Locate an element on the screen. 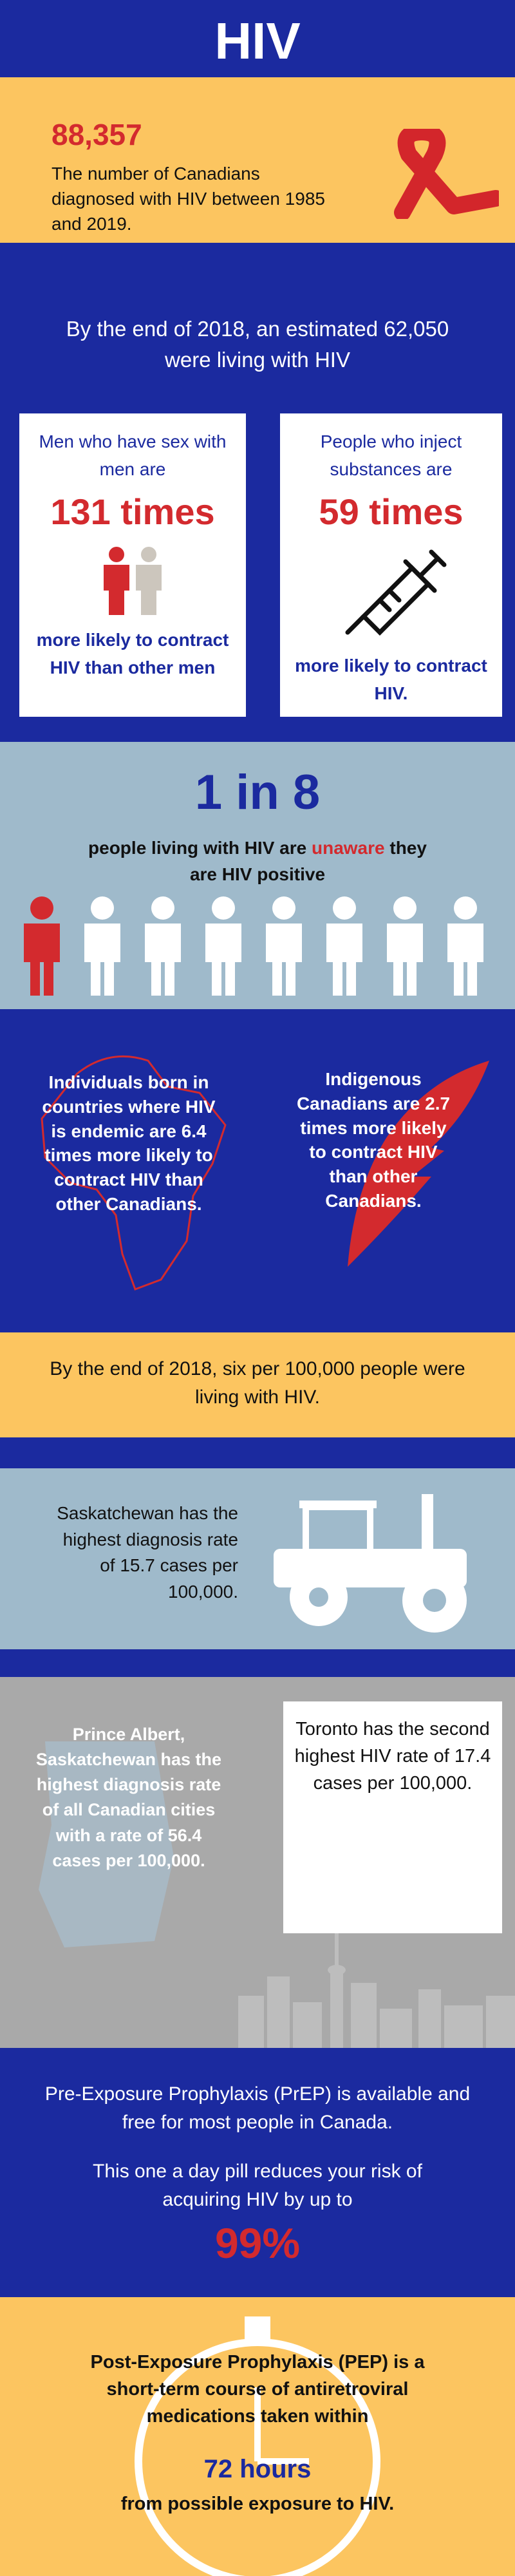 Image resolution: width=515 pixels, height=2576 pixels. title: HIV is located at coordinates (257, 41).